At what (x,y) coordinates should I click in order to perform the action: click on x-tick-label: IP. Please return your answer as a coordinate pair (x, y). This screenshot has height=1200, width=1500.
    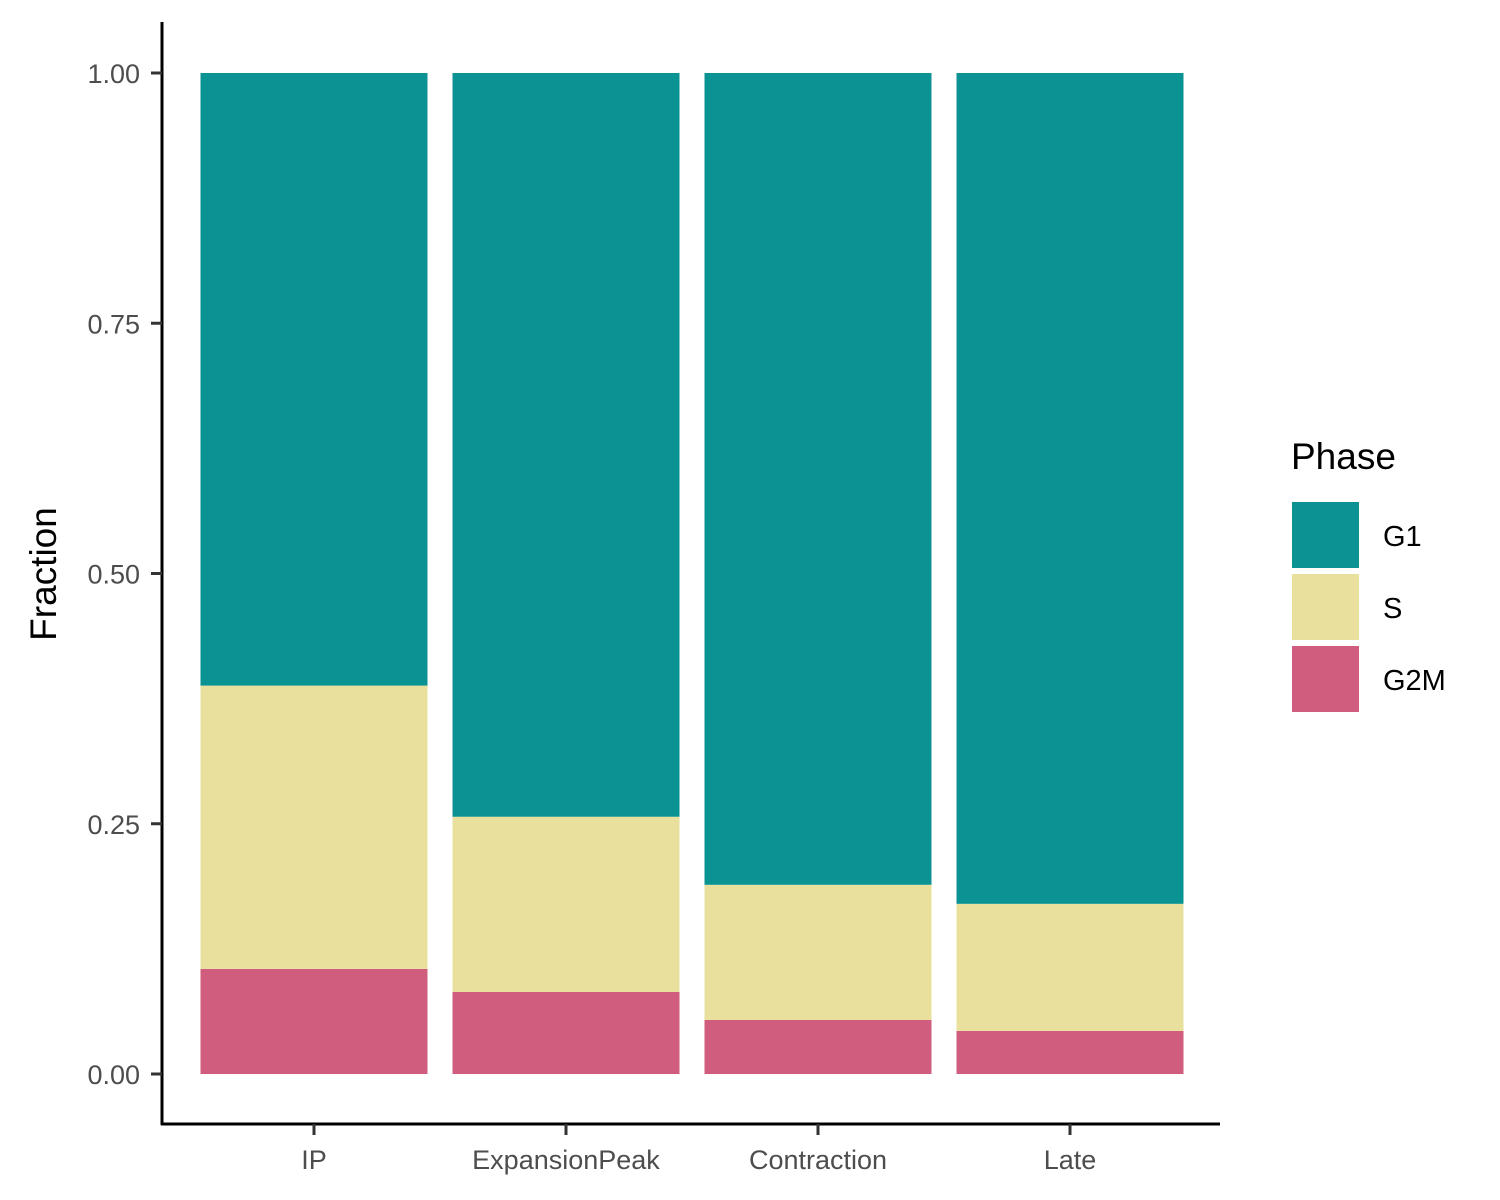
    Looking at the image, I should click on (314, 1160).